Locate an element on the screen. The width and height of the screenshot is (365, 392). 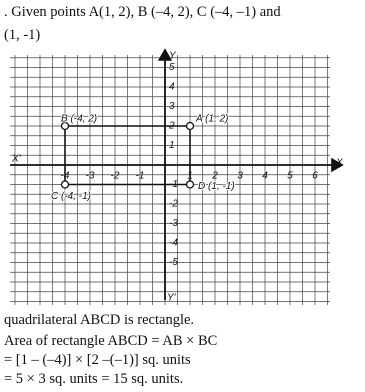
y-tick-label: 4 is located at coordinates (172, 87).